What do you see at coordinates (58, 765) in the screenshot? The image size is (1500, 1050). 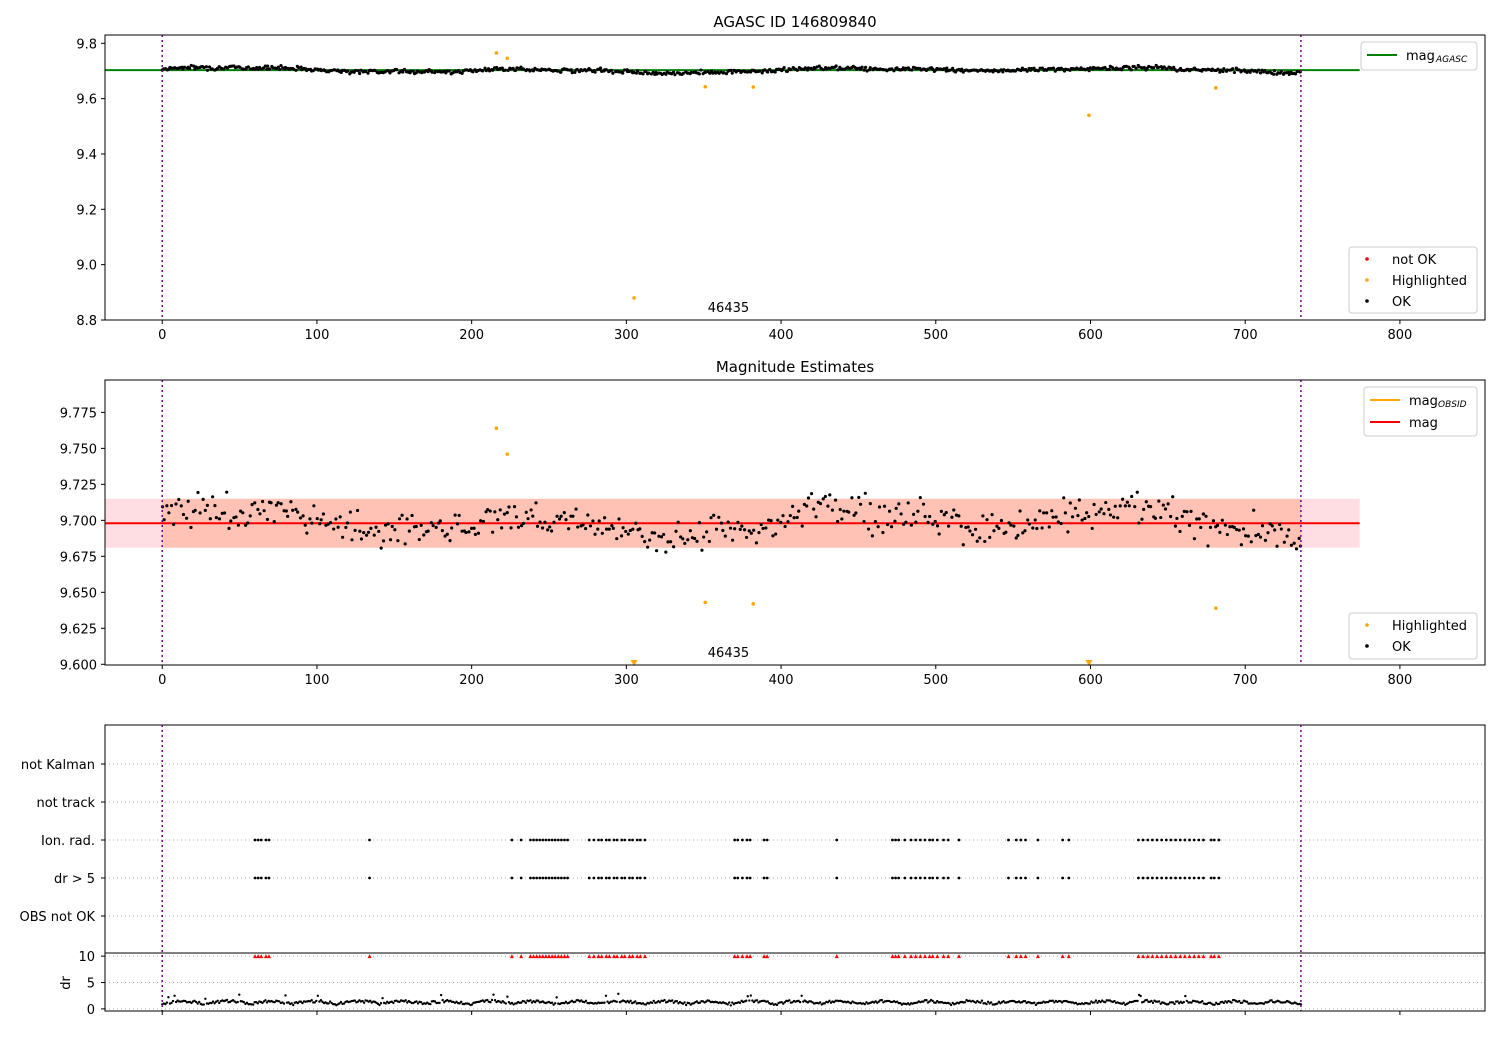 I see `category-label: not Kalman` at bounding box center [58, 765].